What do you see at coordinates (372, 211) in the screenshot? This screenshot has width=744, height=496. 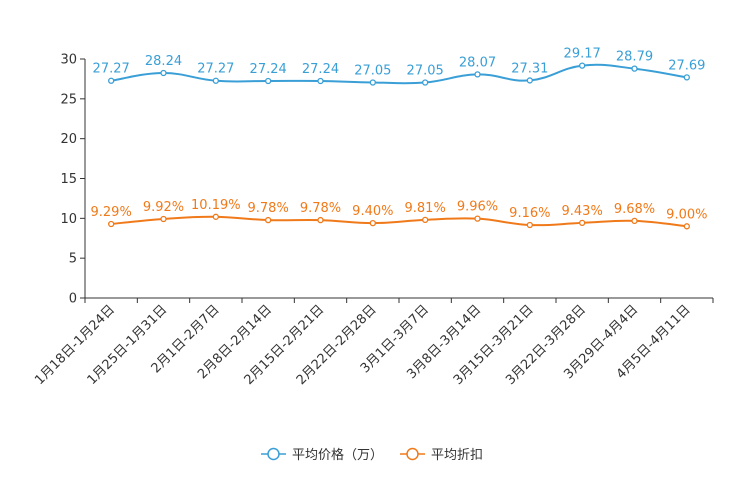 I see `data-label: 9.40%` at bounding box center [372, 211].